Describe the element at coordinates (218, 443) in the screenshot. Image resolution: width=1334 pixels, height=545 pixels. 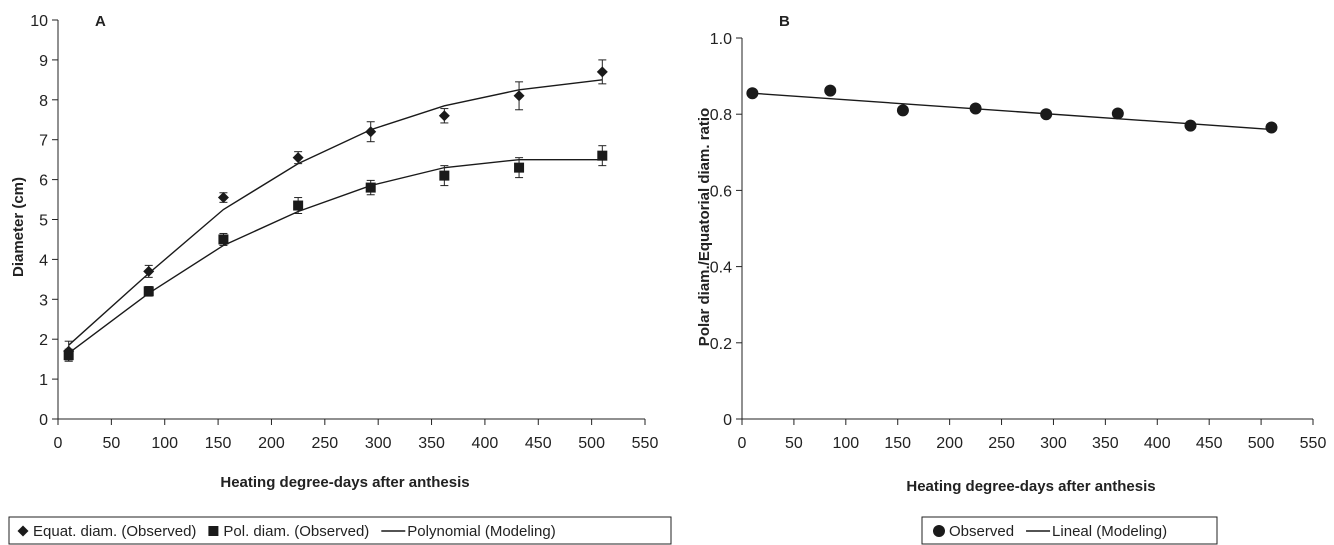
I see `panel-a-x-tick-label: 150` at that location.